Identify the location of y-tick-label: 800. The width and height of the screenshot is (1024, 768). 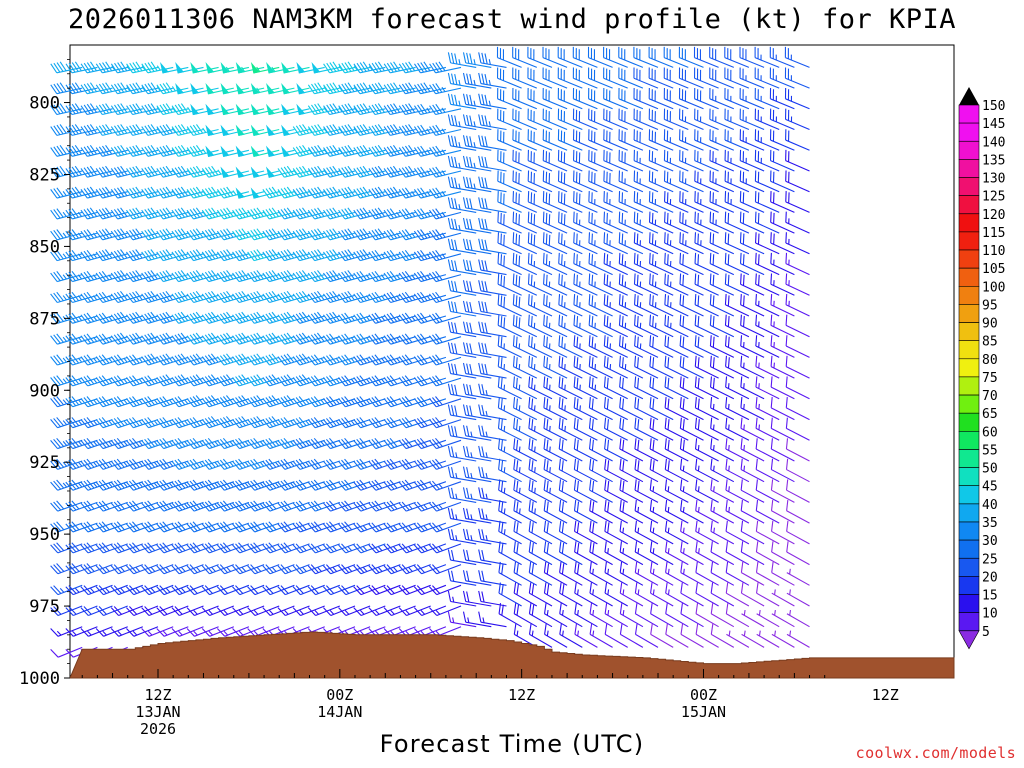
(44, 104).